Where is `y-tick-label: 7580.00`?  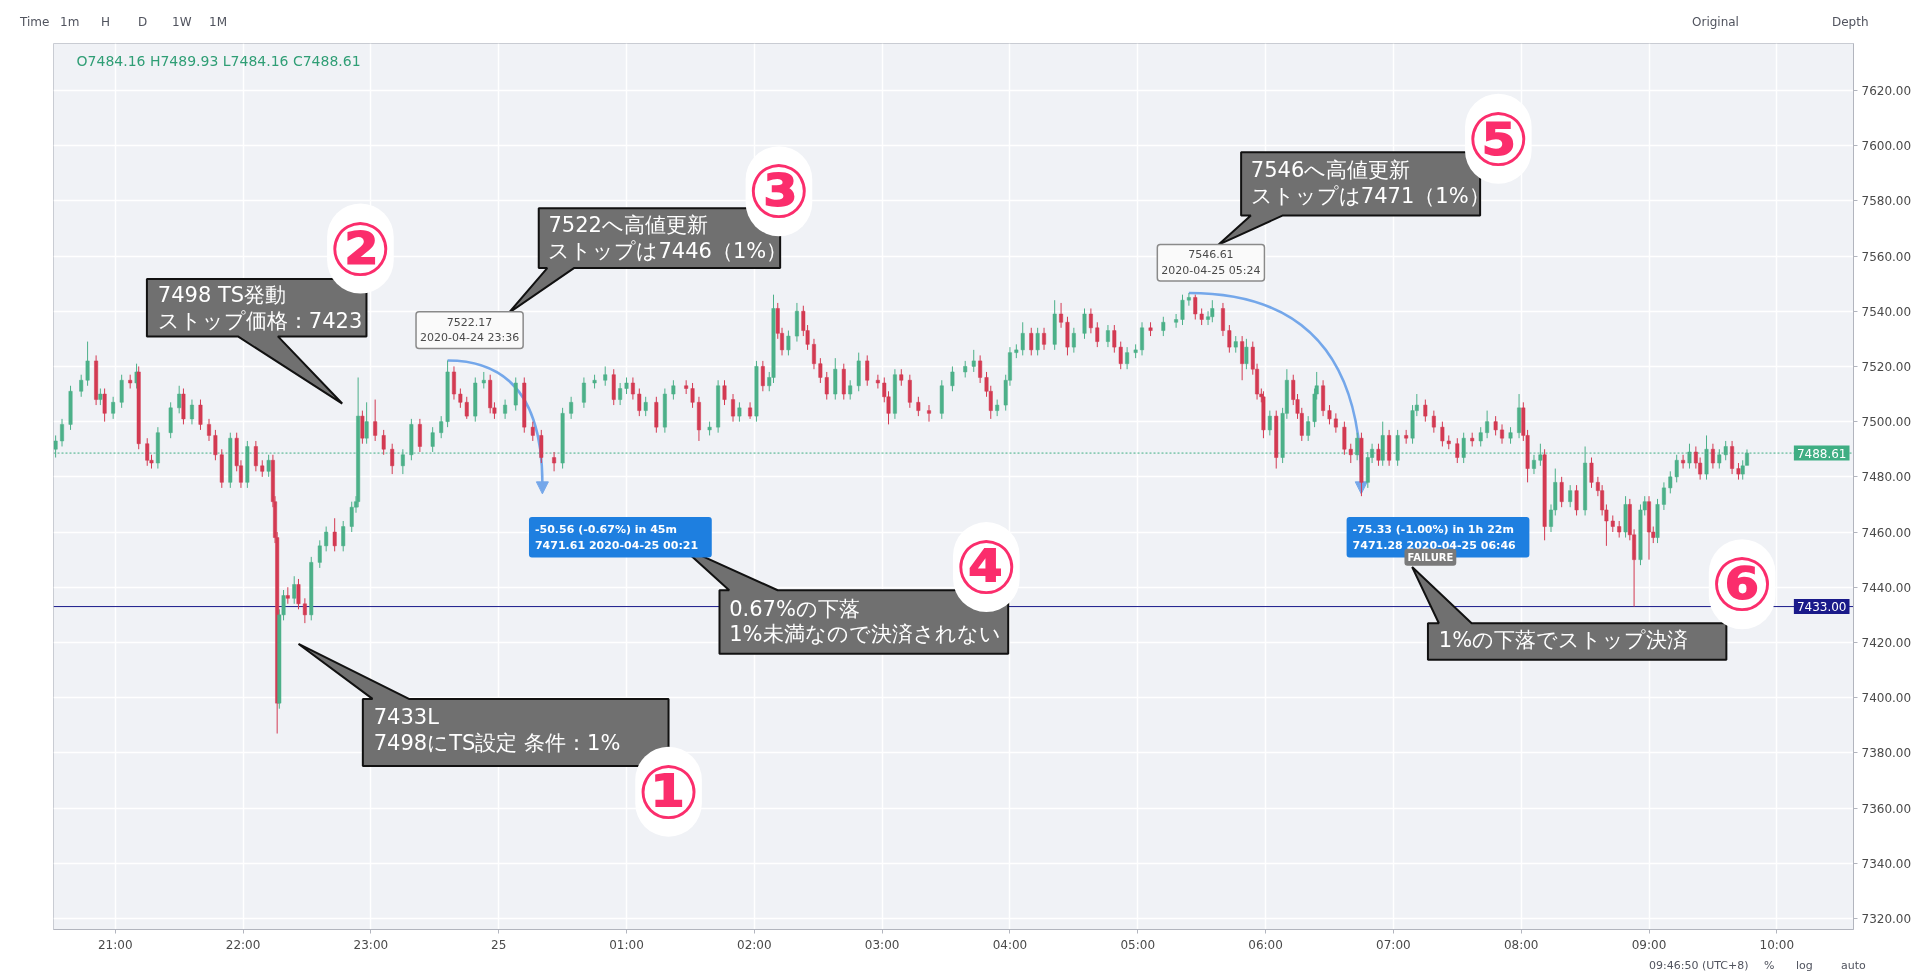 y-tick-label: 7580.00 is located at coordinates (1886, 201).